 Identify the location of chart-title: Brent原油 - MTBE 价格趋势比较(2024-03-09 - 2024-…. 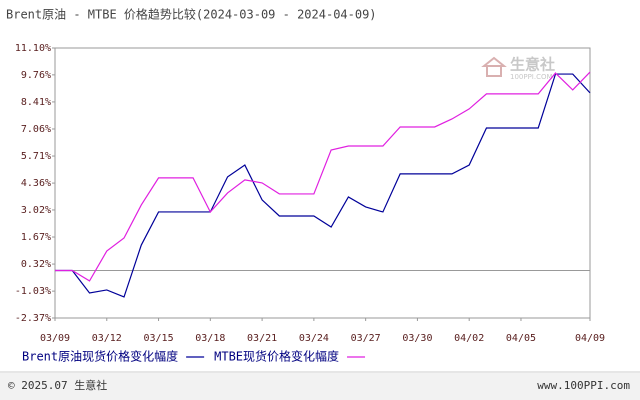
(191, 14).